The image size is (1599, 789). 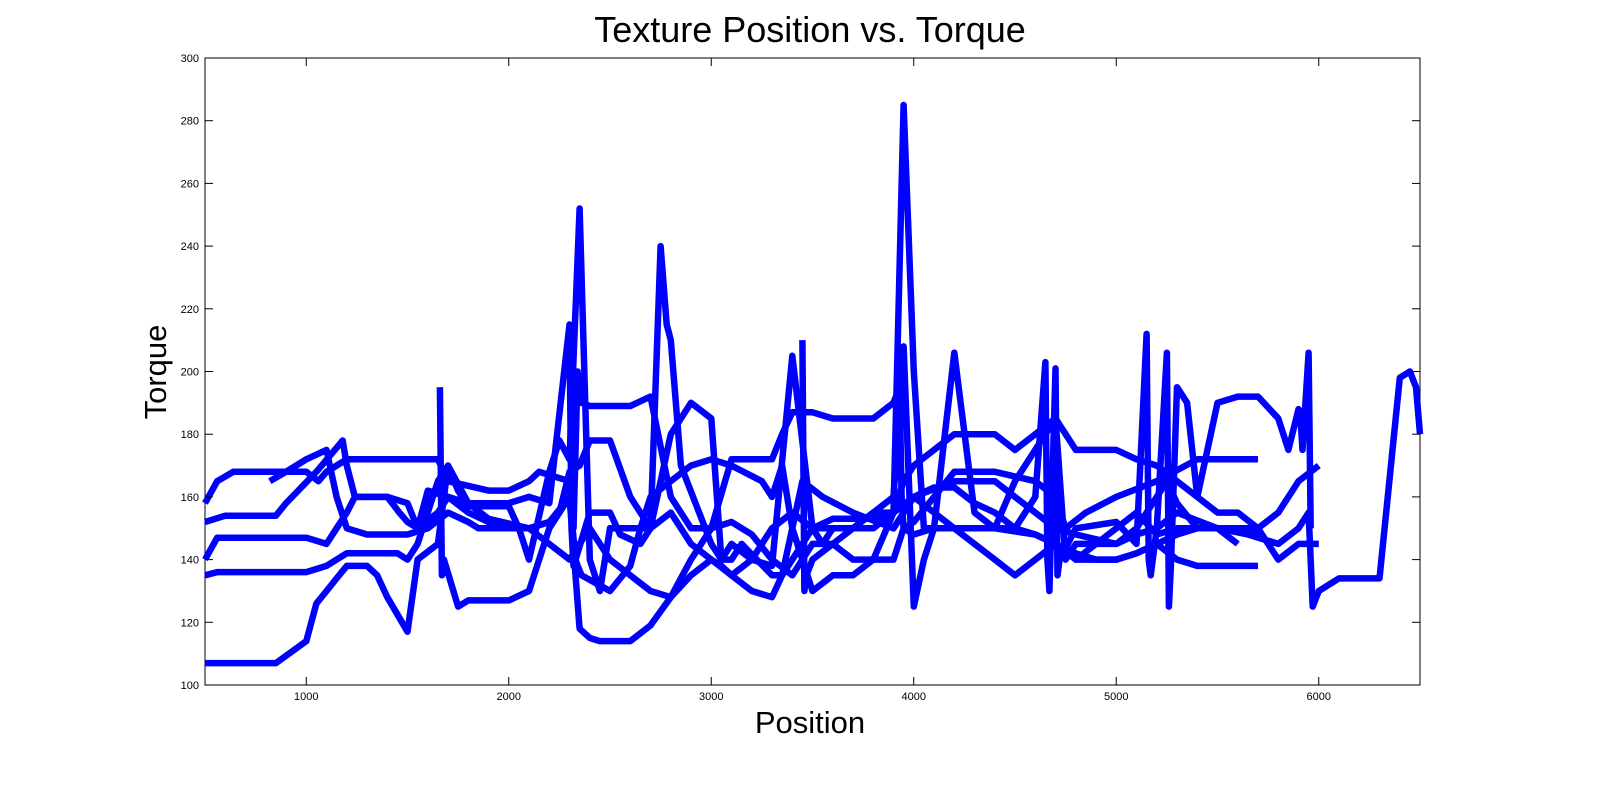 I want to click on x-tick-label-5000: 5000, so click(x=1116, y=697).